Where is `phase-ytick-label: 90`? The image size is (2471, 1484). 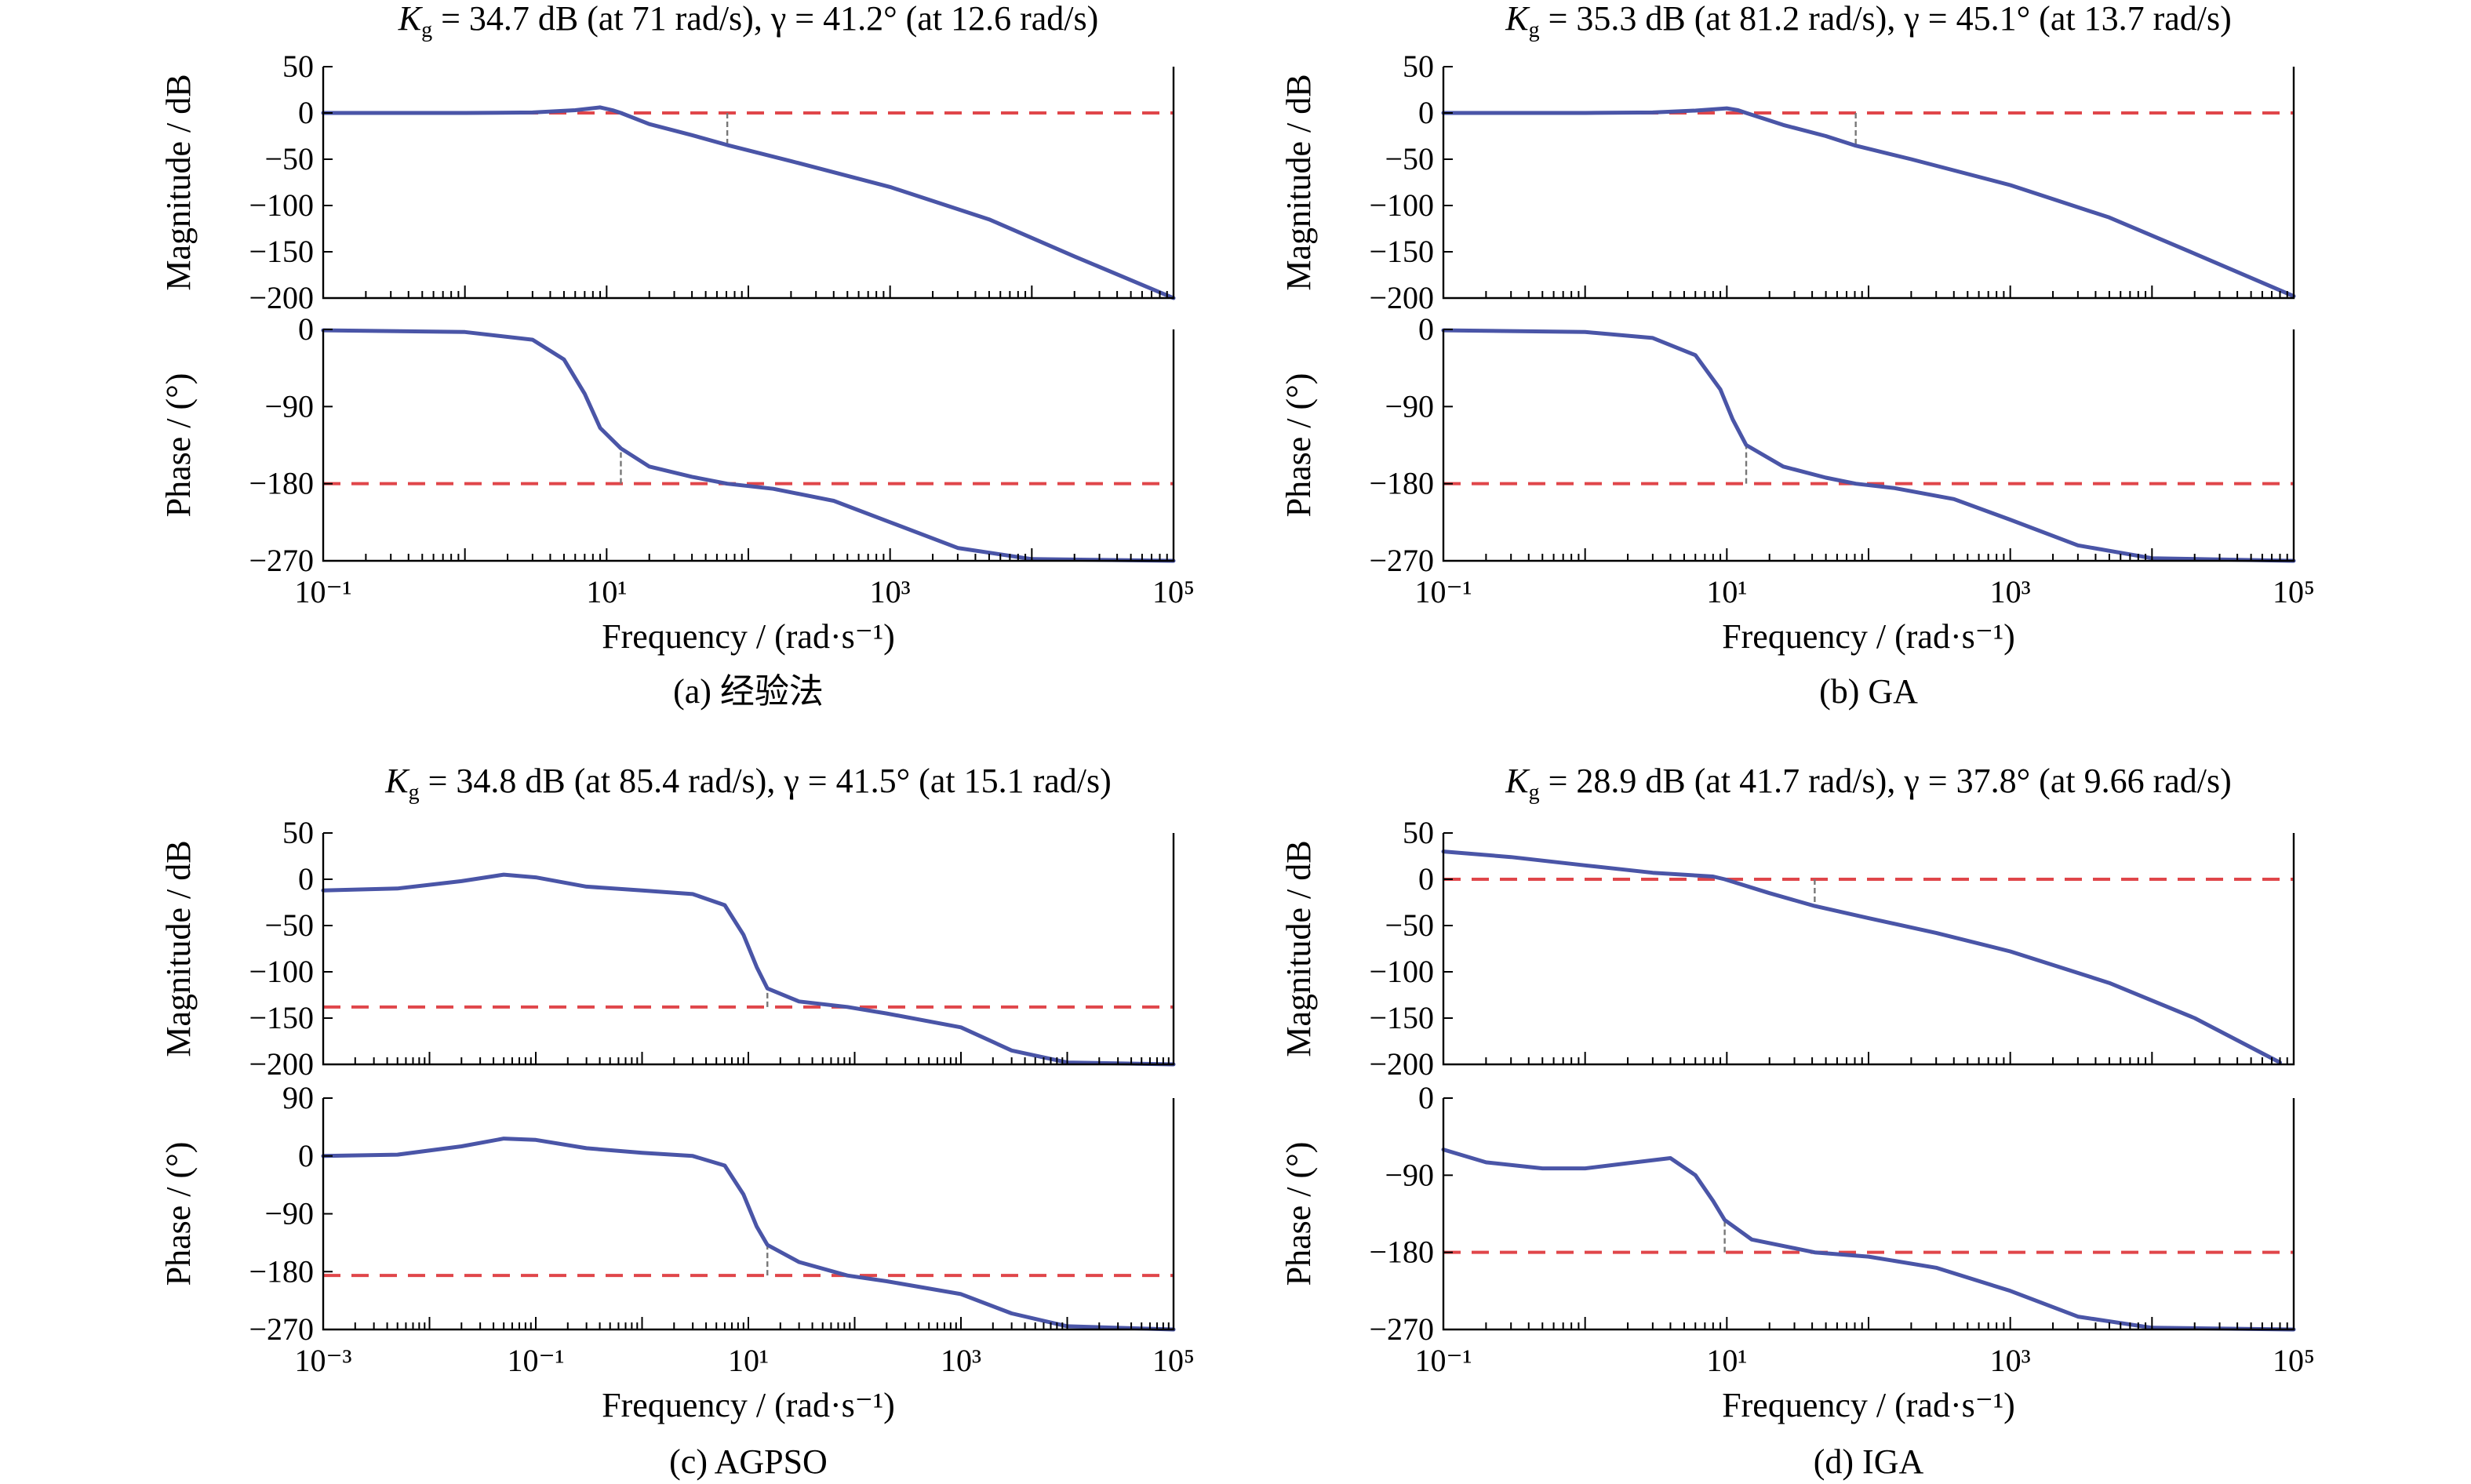 phase-ytick-label: 90 is located at coordinates (298, 1097).